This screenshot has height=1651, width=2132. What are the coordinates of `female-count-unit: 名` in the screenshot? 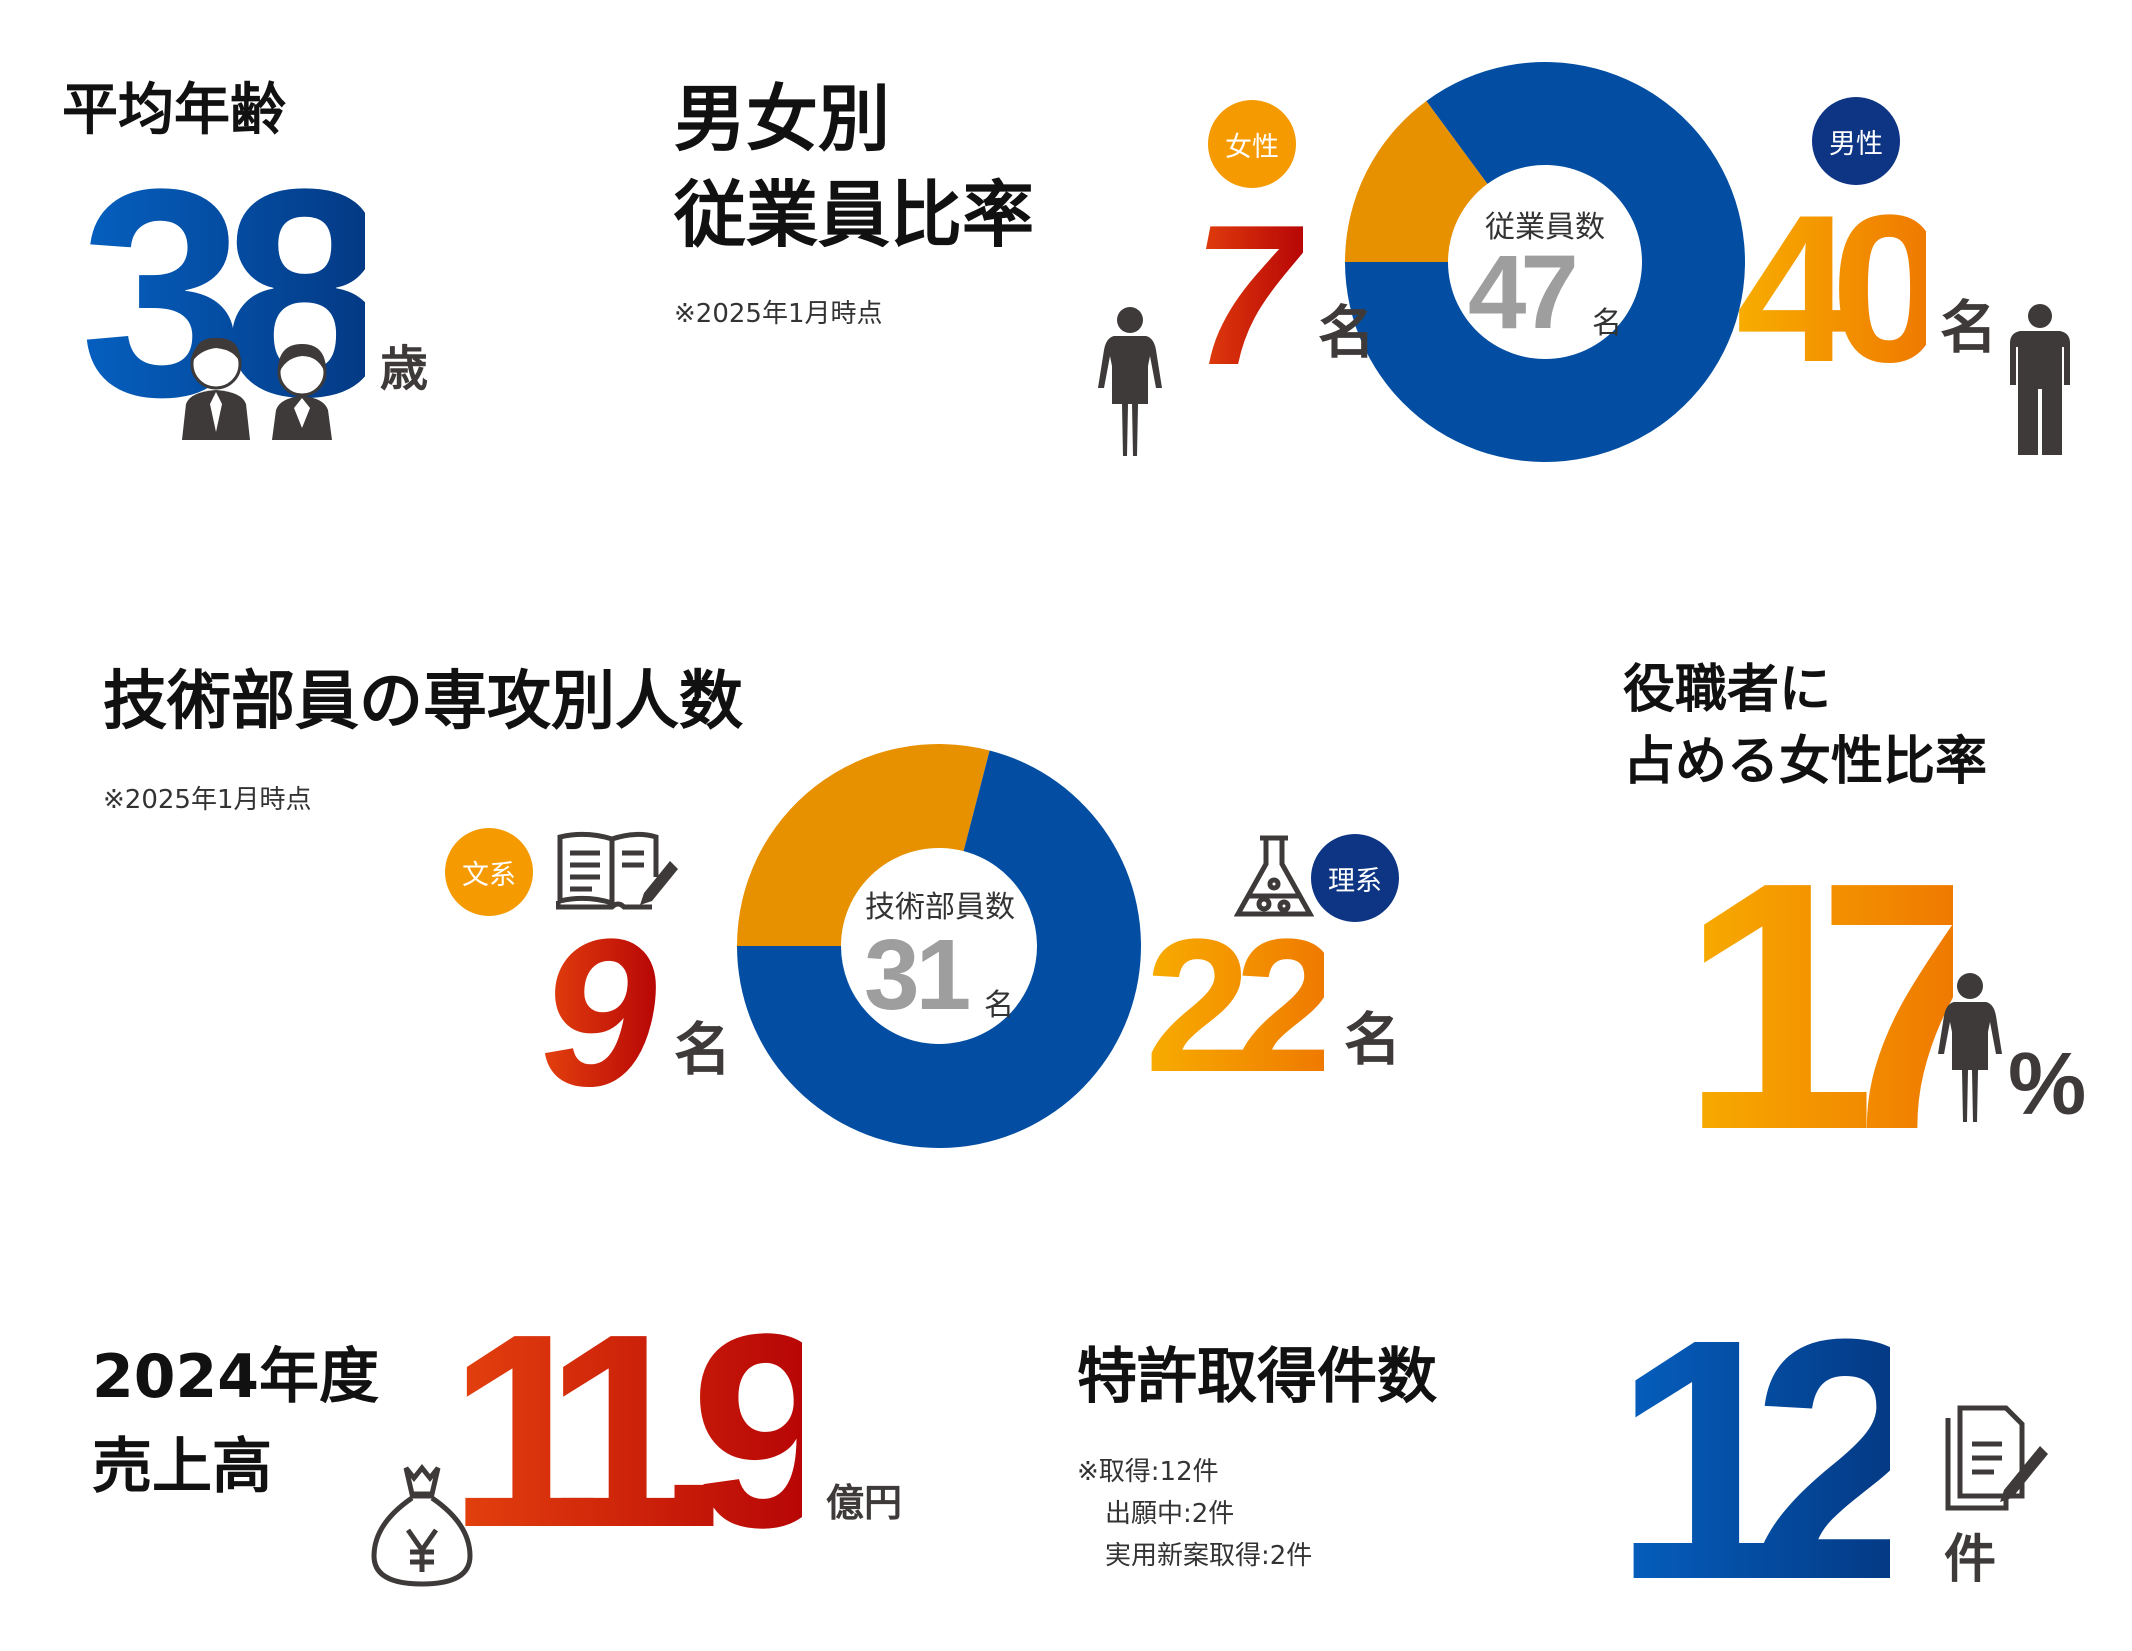 It's located at (1346, 333).